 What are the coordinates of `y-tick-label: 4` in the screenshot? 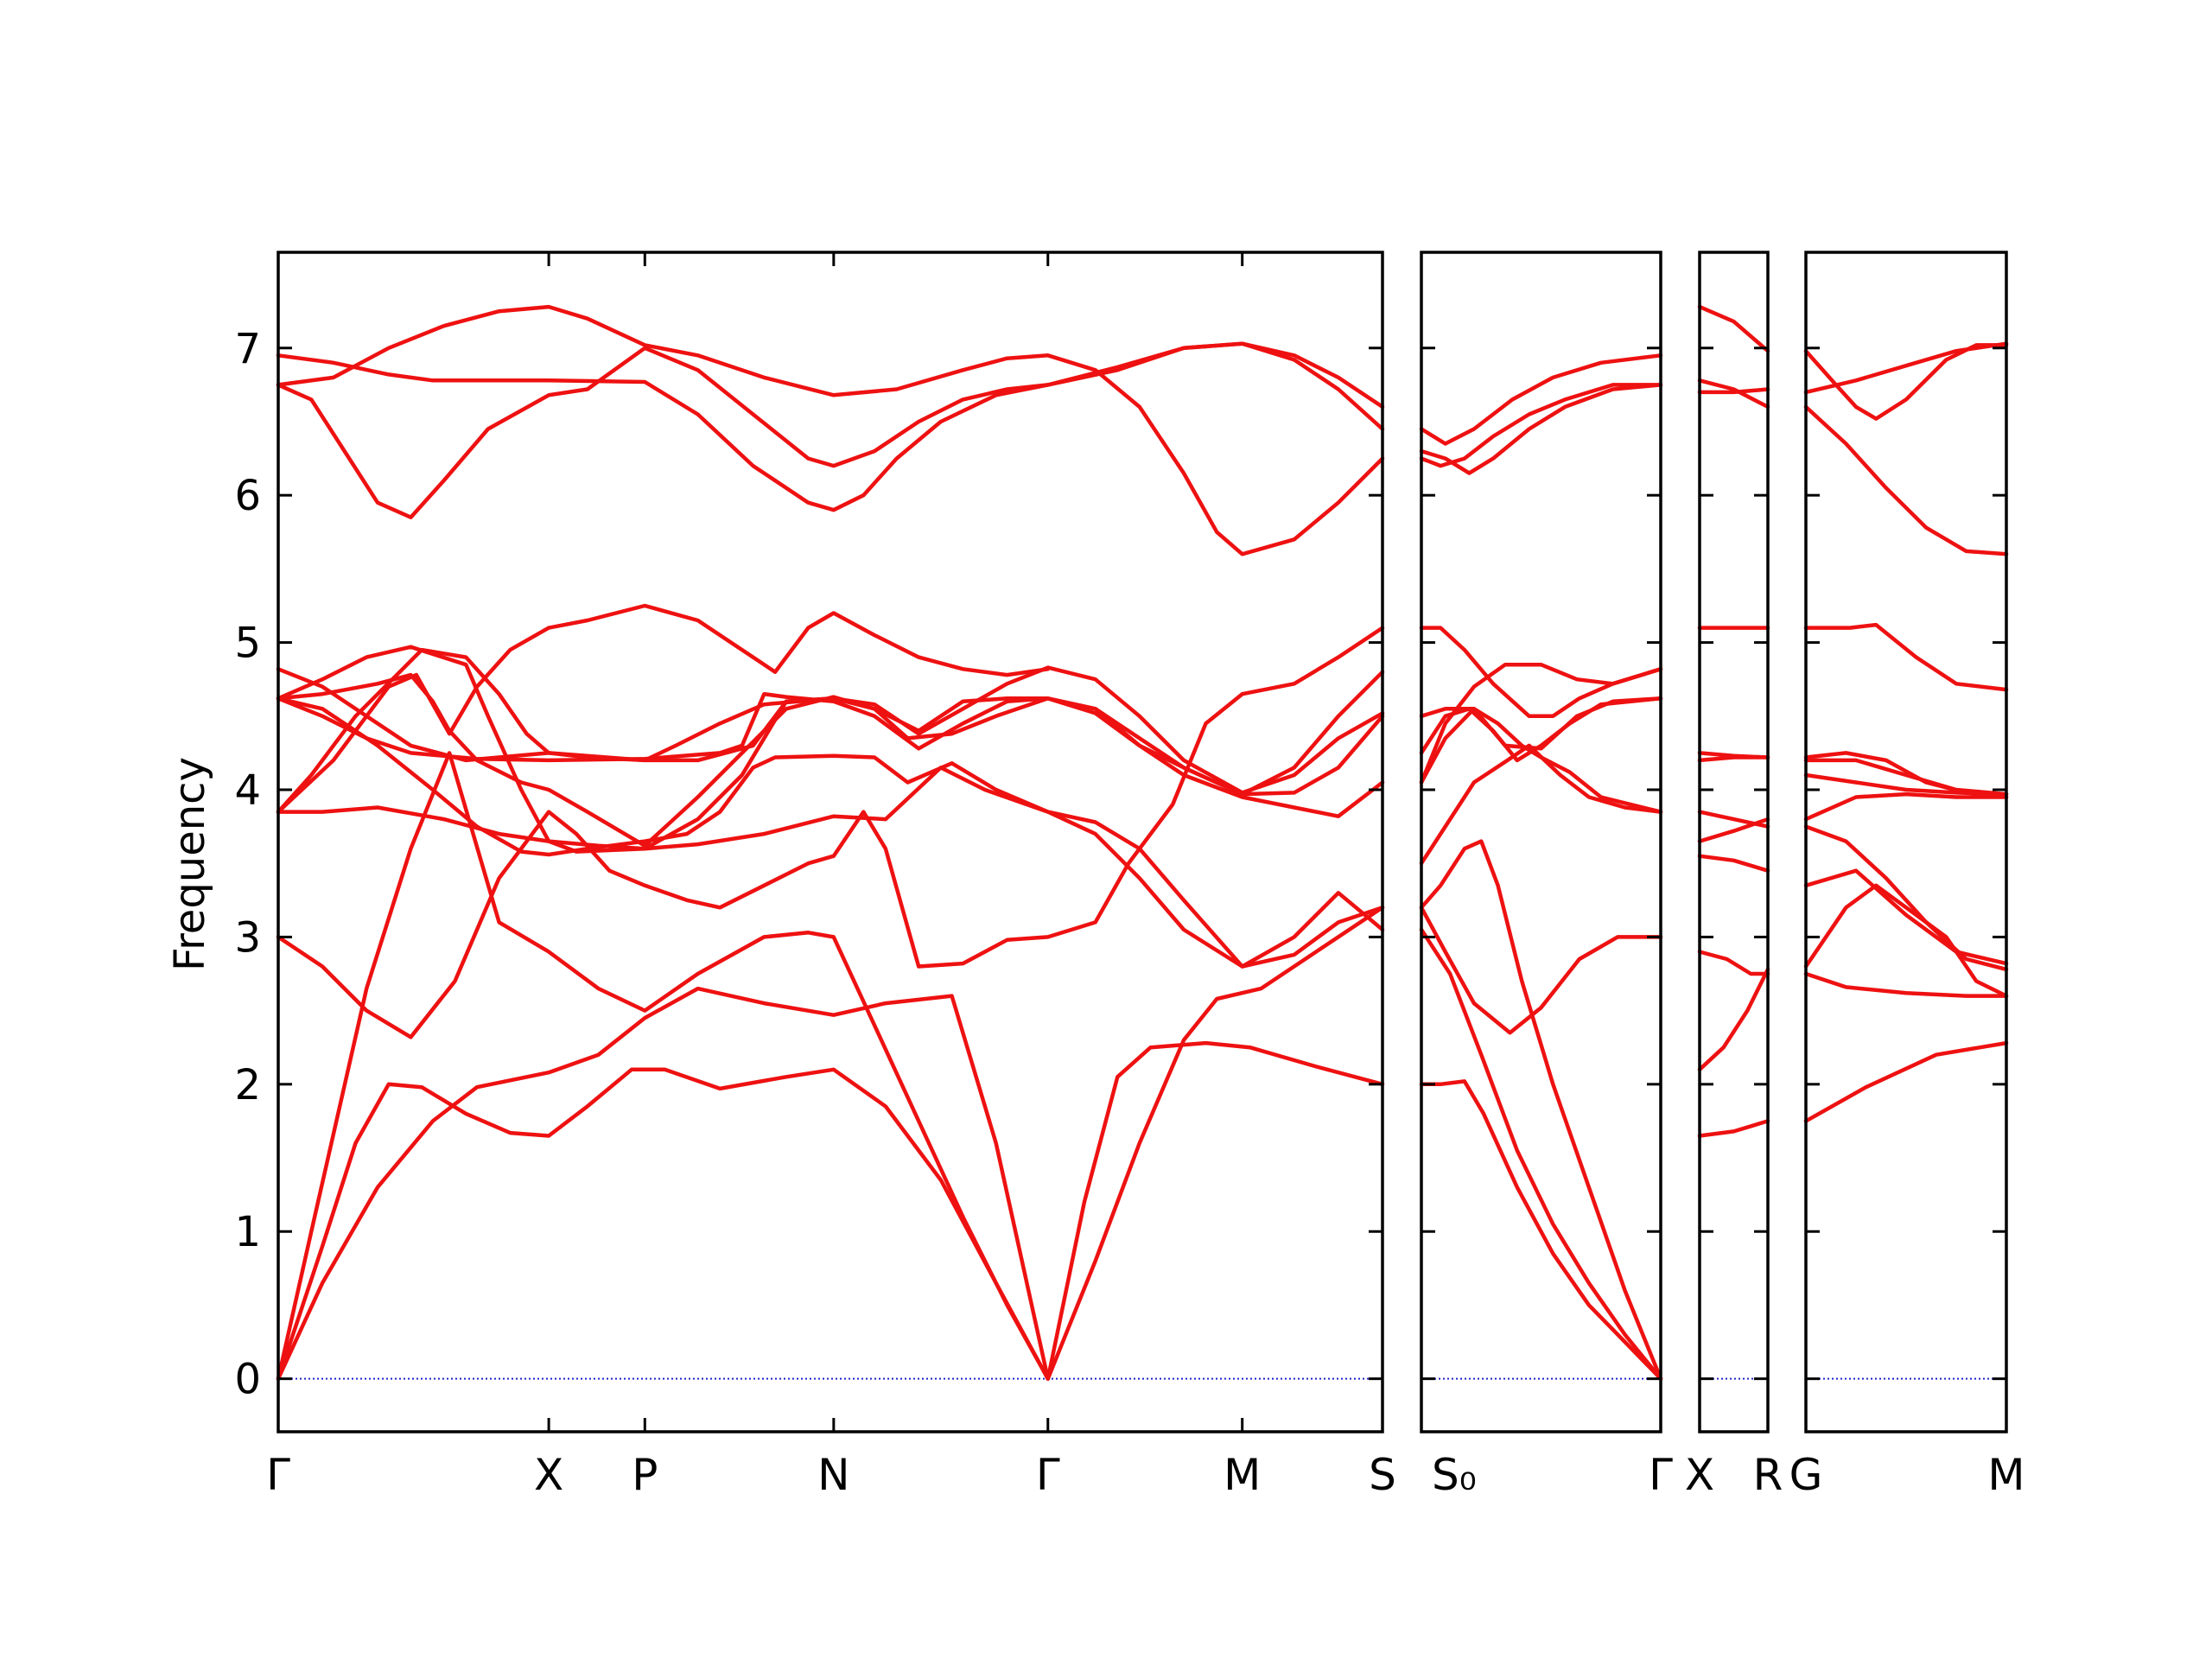 It's located at (247, 790).